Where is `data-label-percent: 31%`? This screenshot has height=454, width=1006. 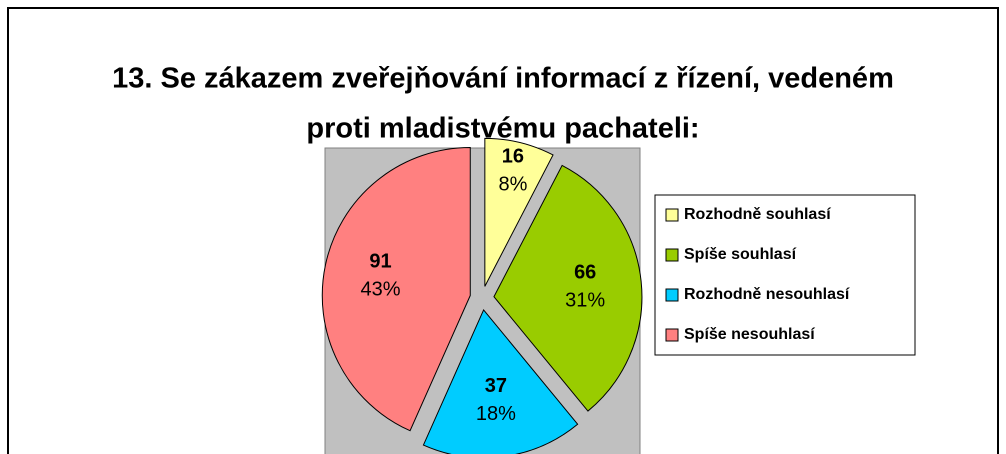
data-label-percent: 31% is located at coordinates (585, 300).